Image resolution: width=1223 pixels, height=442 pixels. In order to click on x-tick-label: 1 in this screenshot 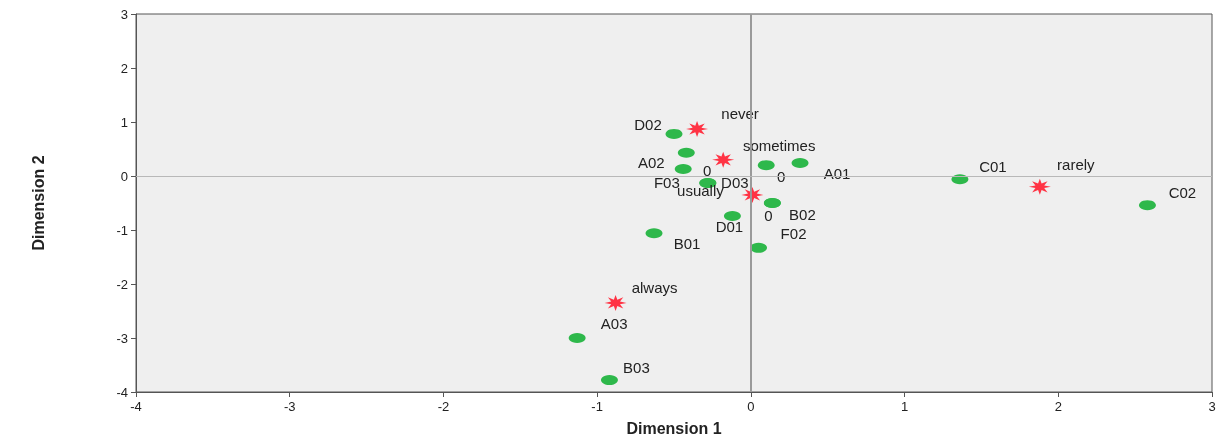, I will do `click(904, 406)`.